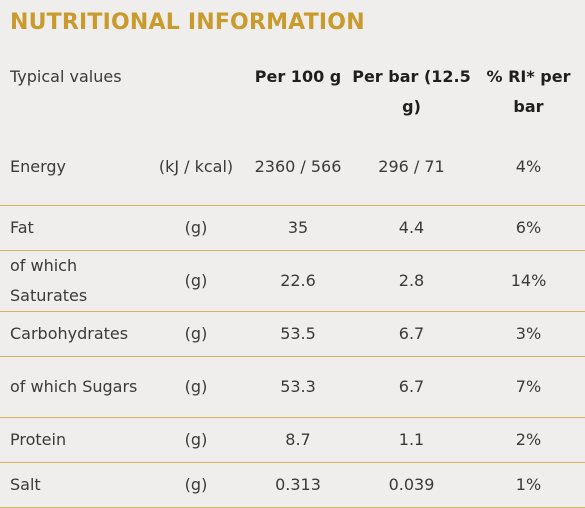  What do you see at coordinates (411, 484) in the screenshot?
I see `row-per-bar: 0.039` at bounding box center [411, 484].